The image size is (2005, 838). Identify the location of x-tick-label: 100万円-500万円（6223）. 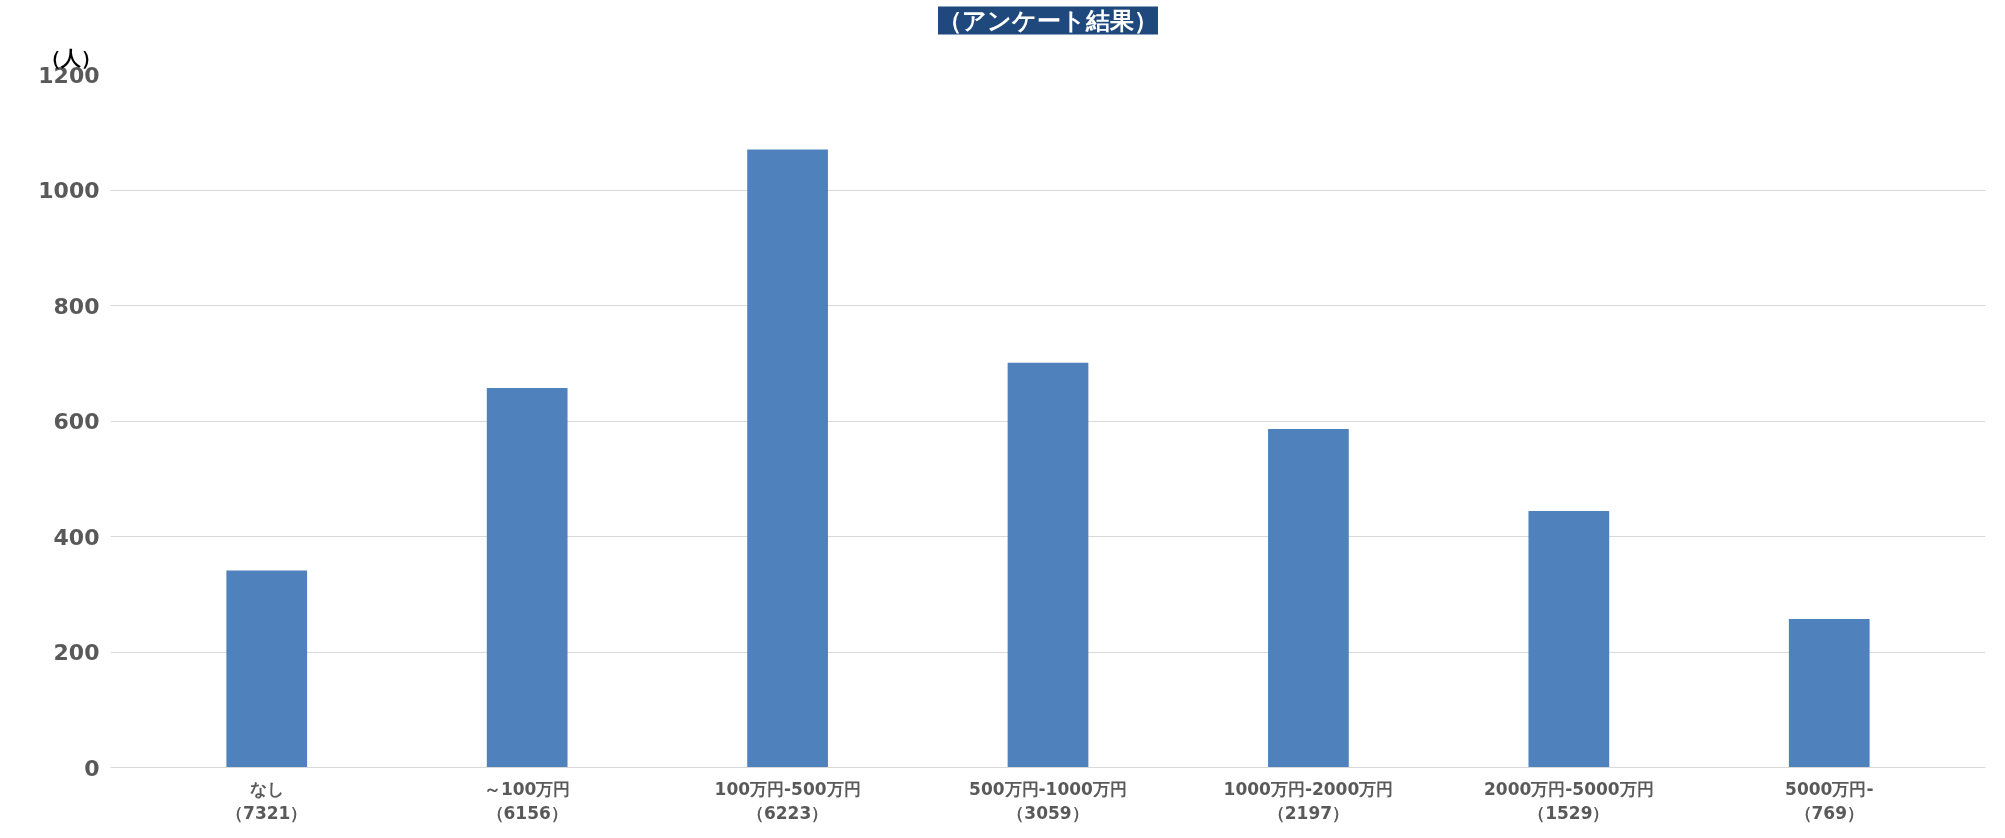
(787, 800).